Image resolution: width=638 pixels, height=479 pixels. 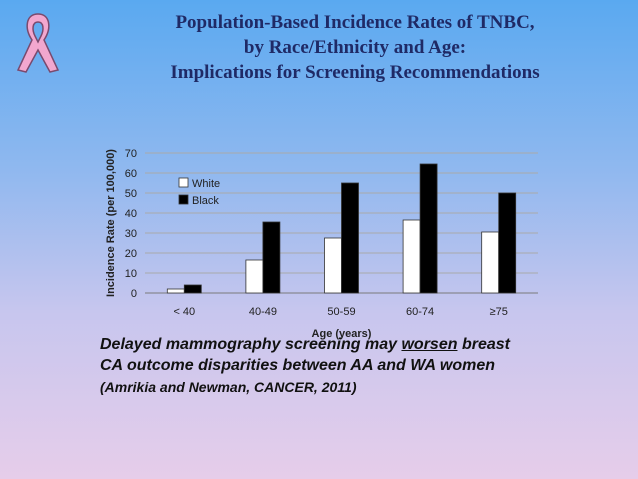 What do you see at coordinates (131, 274) in the screenshot?
I see `y-tick-label: 10` at bounding box center [131, 274].